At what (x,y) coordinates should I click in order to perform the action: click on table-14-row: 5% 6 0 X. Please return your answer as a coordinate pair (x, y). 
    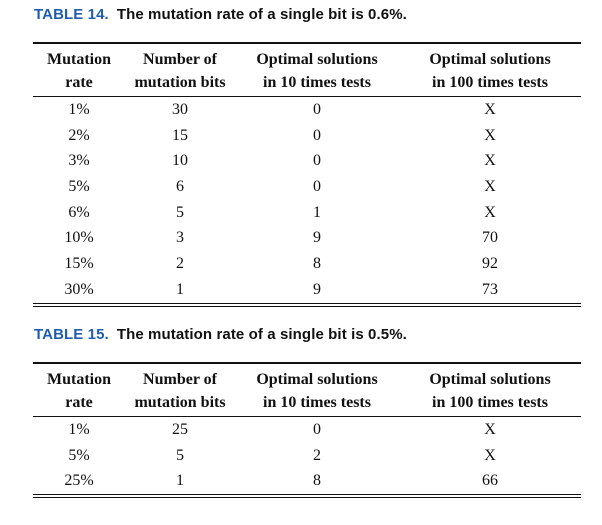
    Looking at the image, I should click on (307, 187).